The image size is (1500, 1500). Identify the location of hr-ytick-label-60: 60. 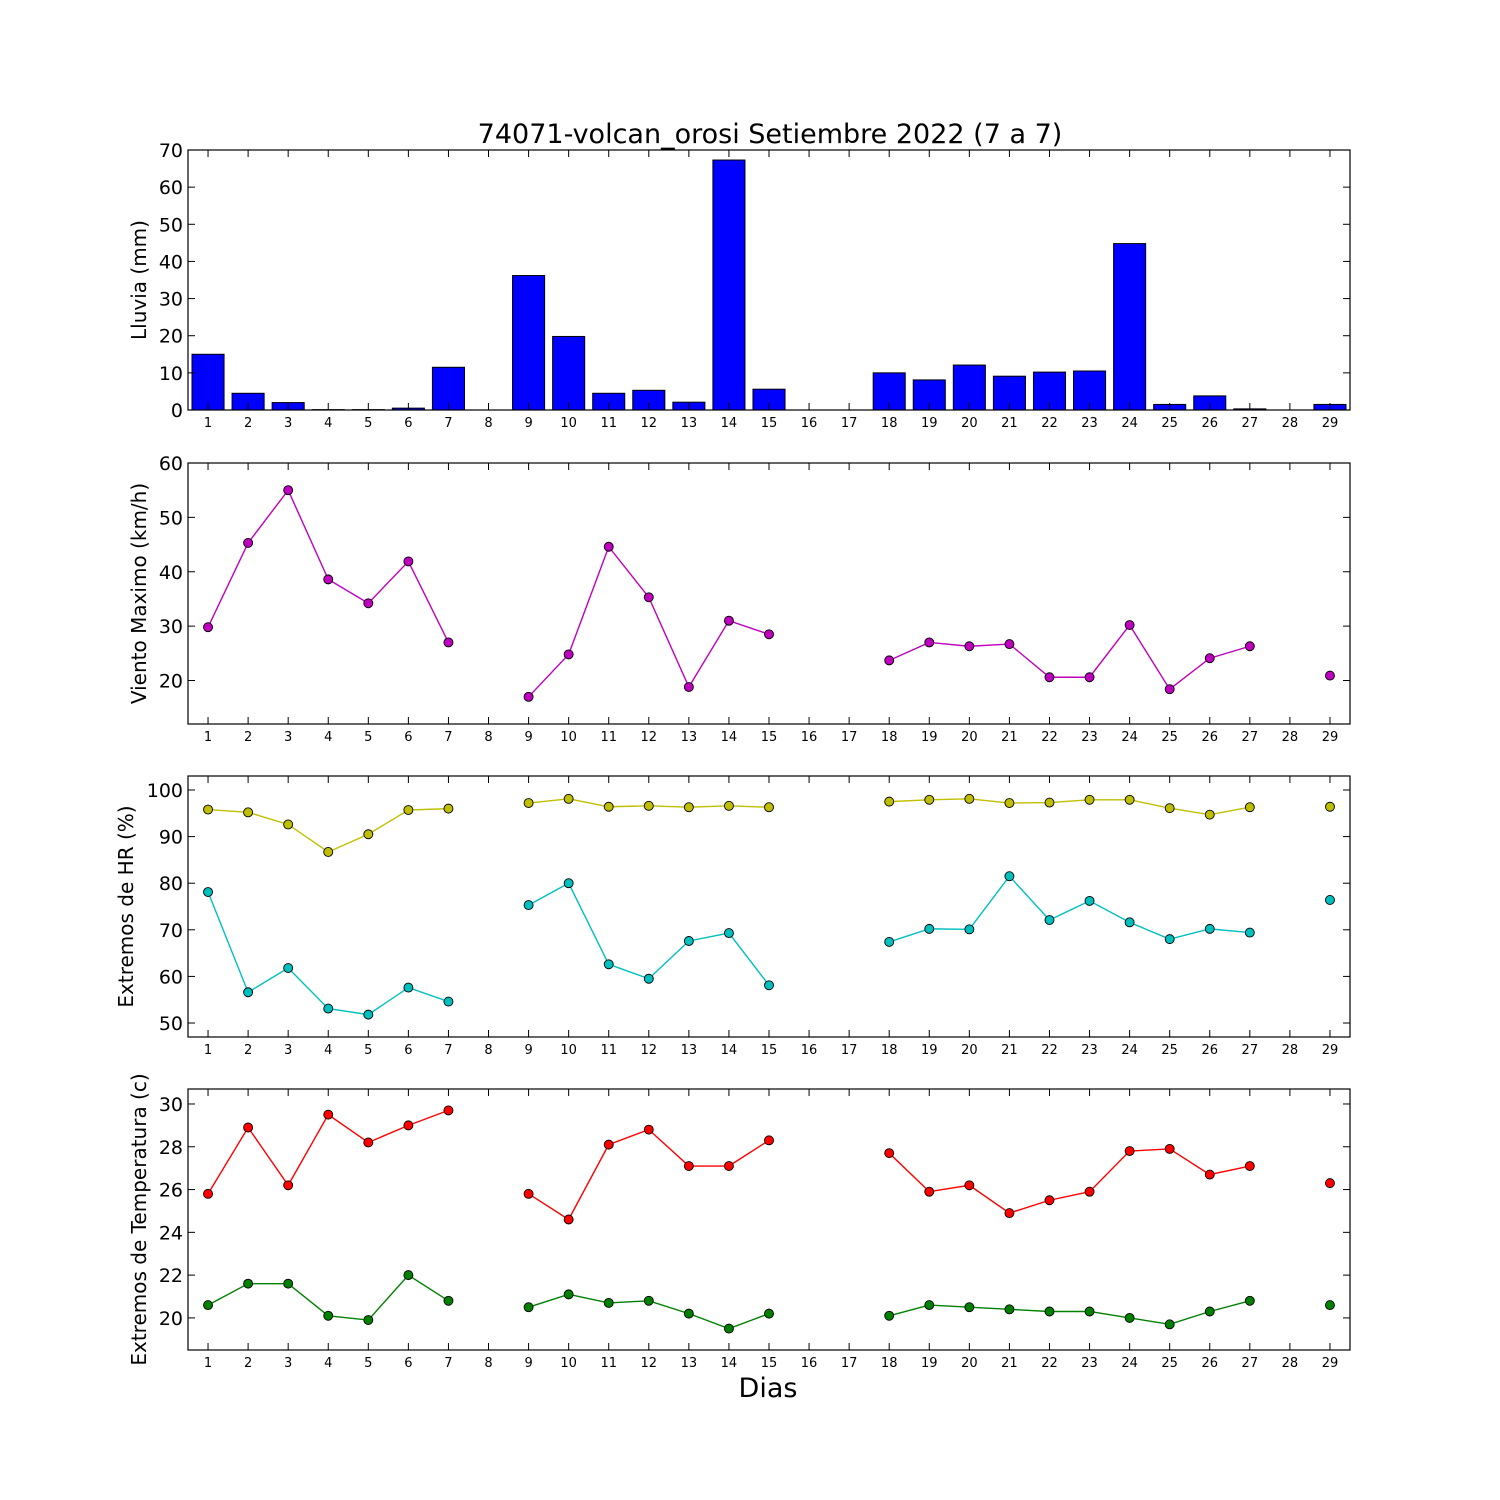
(171, 977).